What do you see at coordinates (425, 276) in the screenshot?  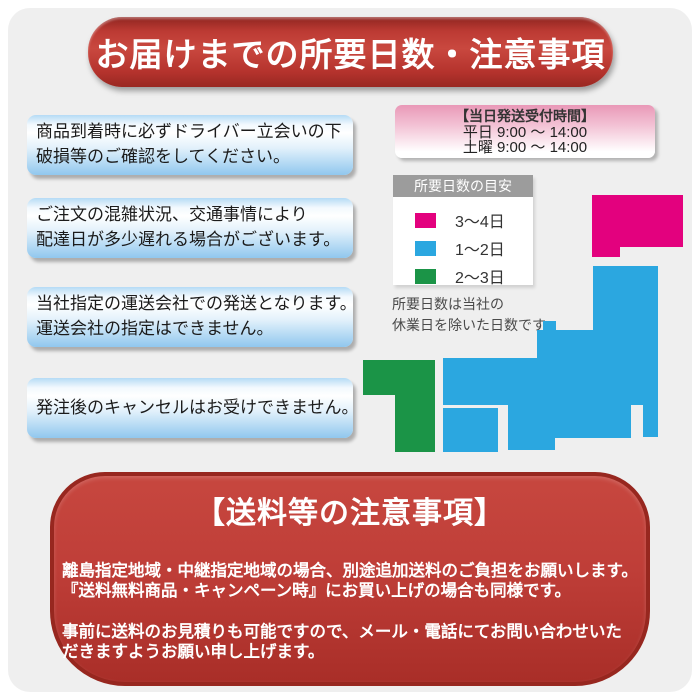 I see `legend-swatch-green-icon` at bounding box center [425, 276].